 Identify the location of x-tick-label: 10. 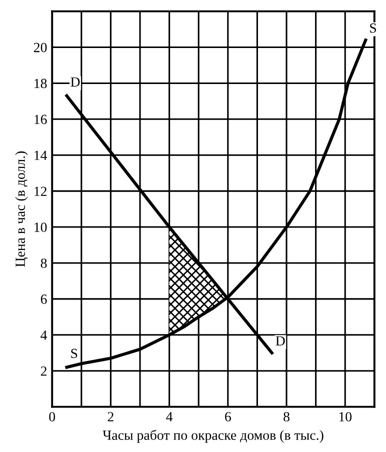
(345, 417).